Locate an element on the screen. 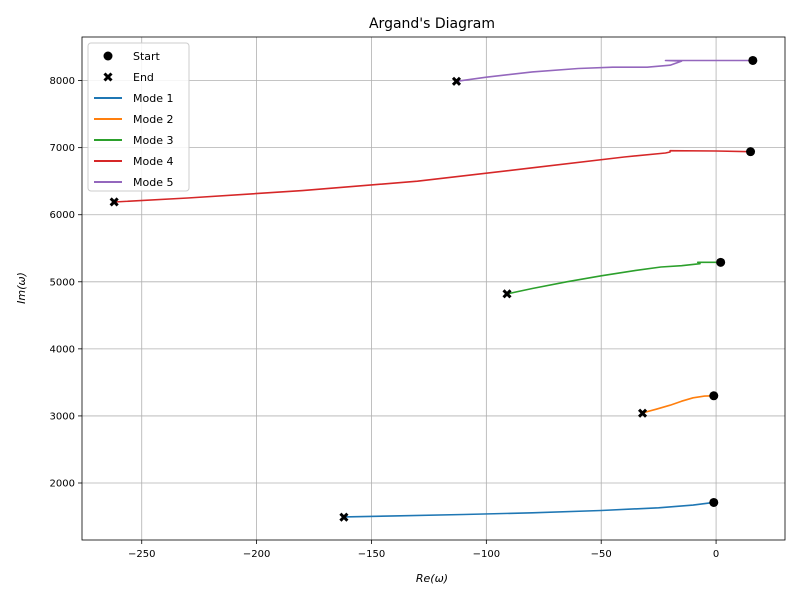 The width and height of the screenshot is (800, 600). legend-entry: Mode 1 is located at coordinates (133, 98).